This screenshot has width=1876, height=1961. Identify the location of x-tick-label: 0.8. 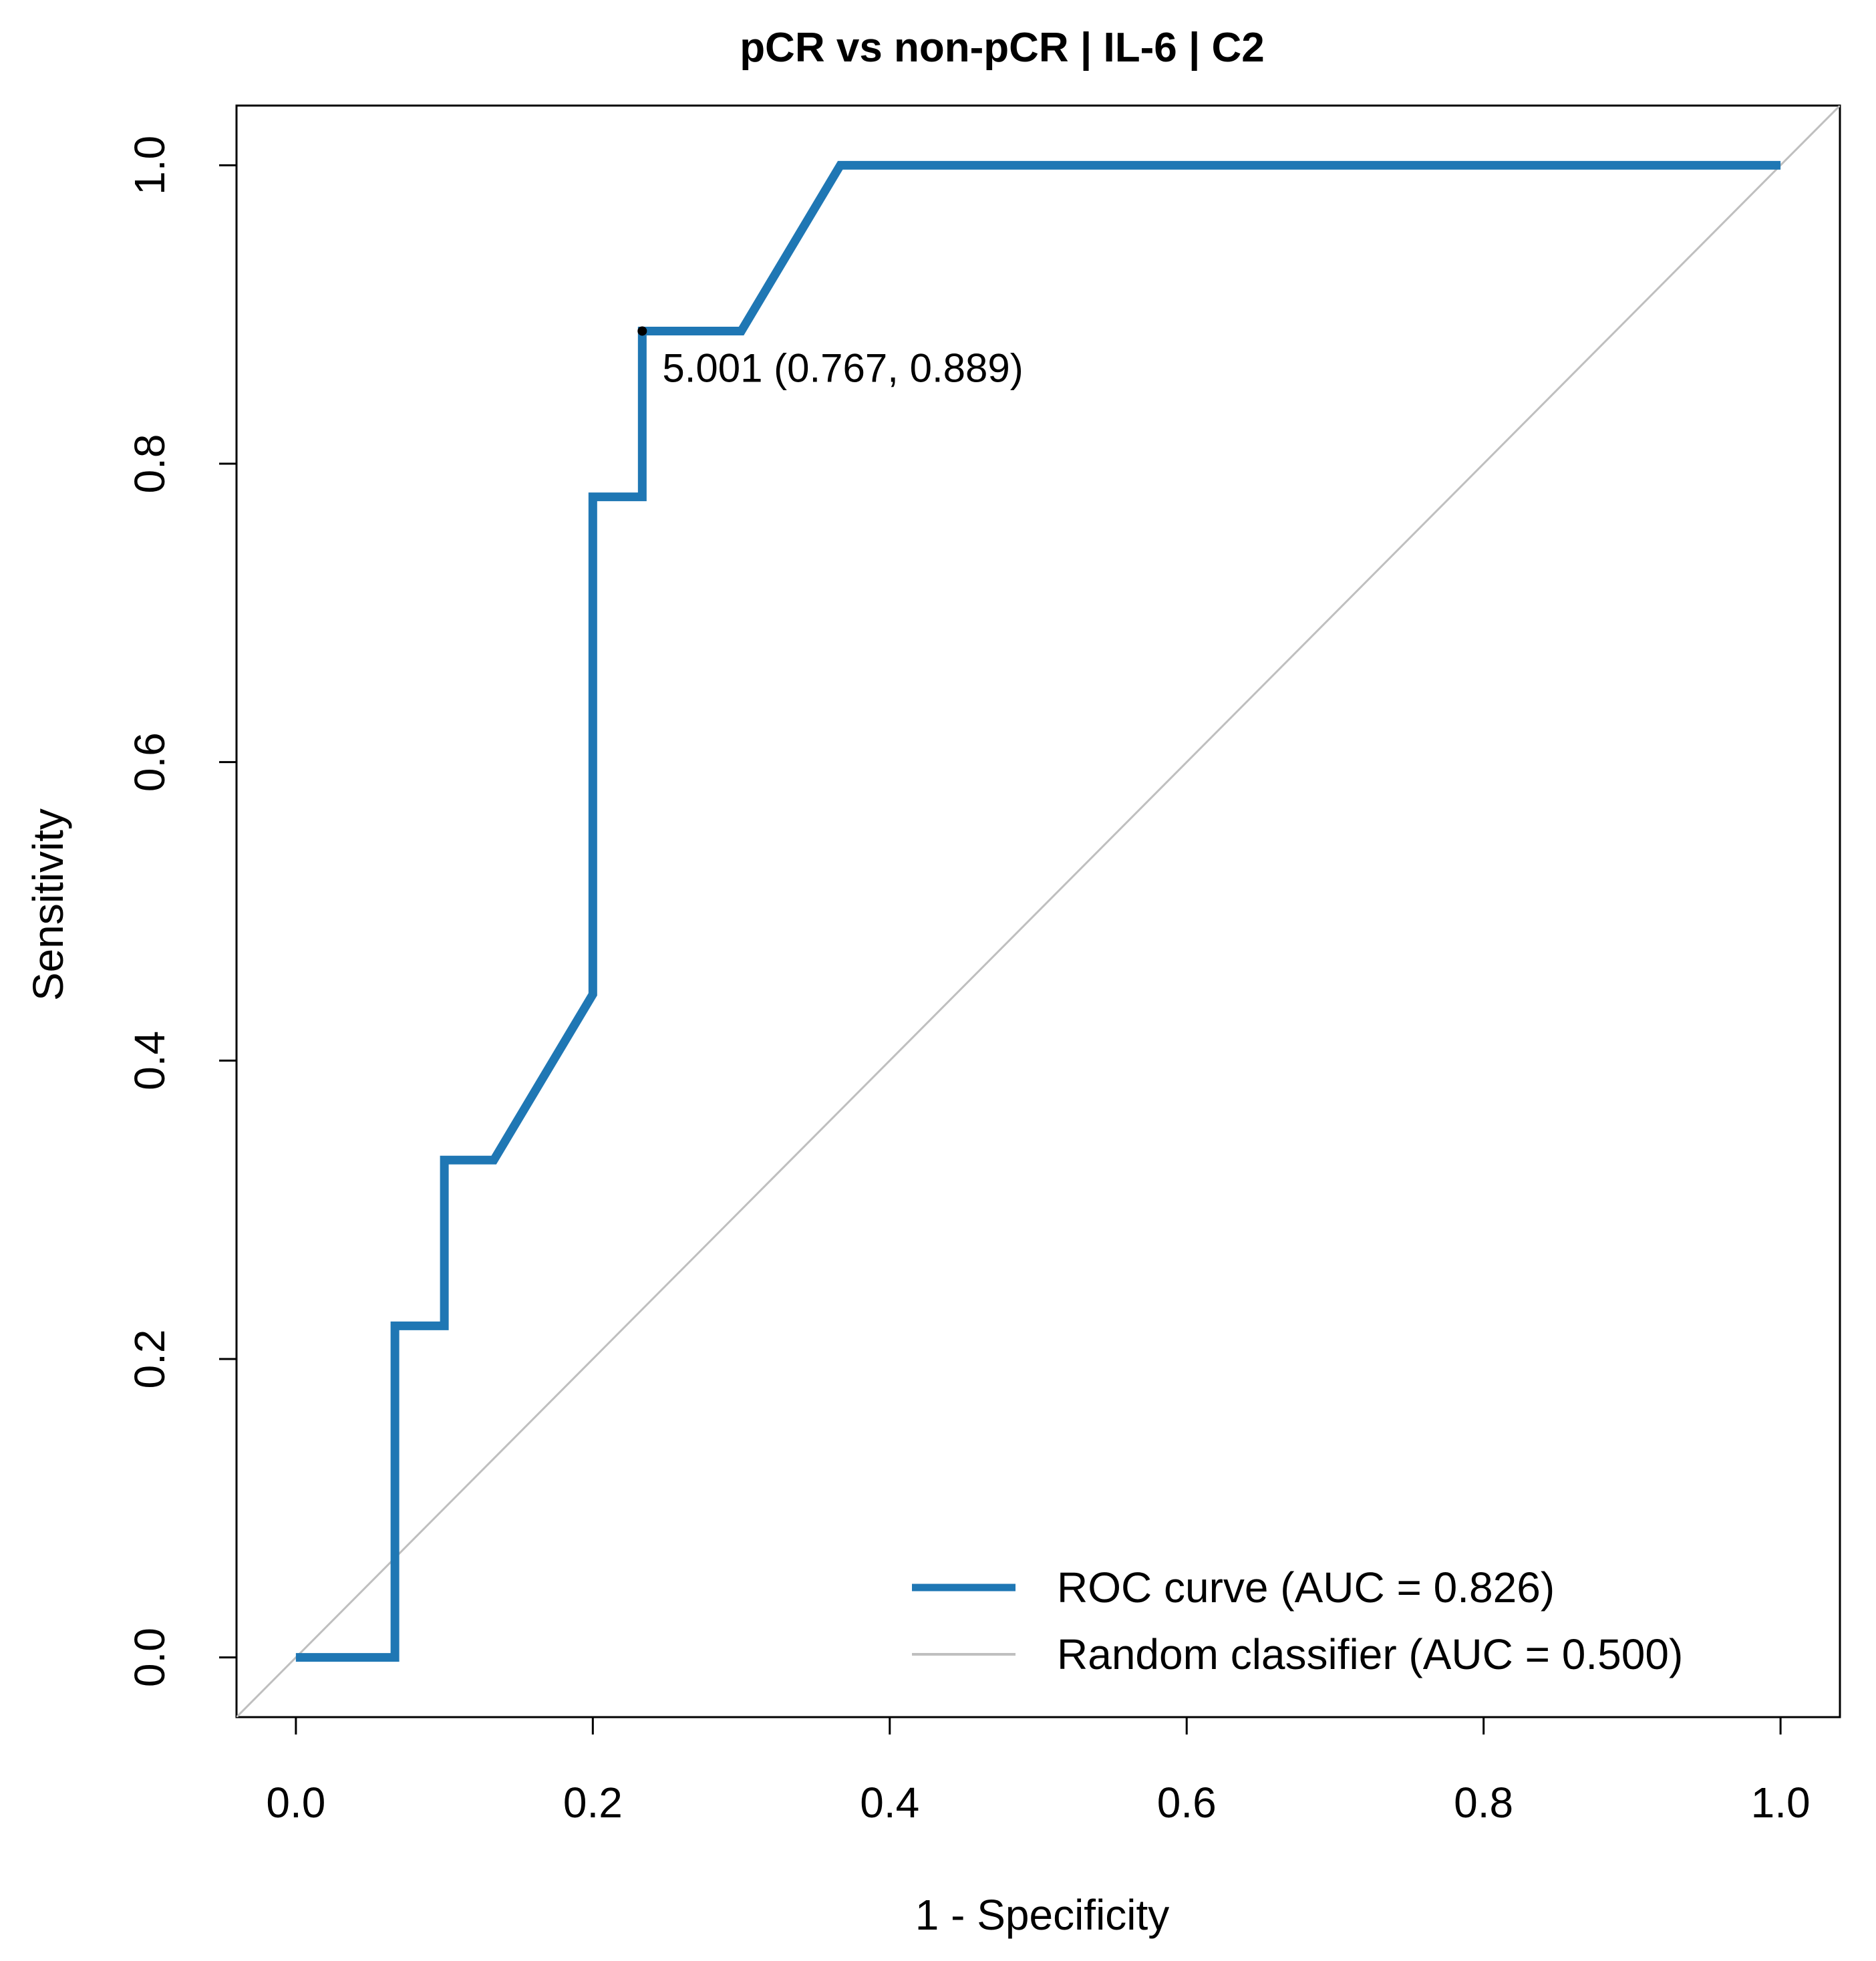
(1483, 1803).